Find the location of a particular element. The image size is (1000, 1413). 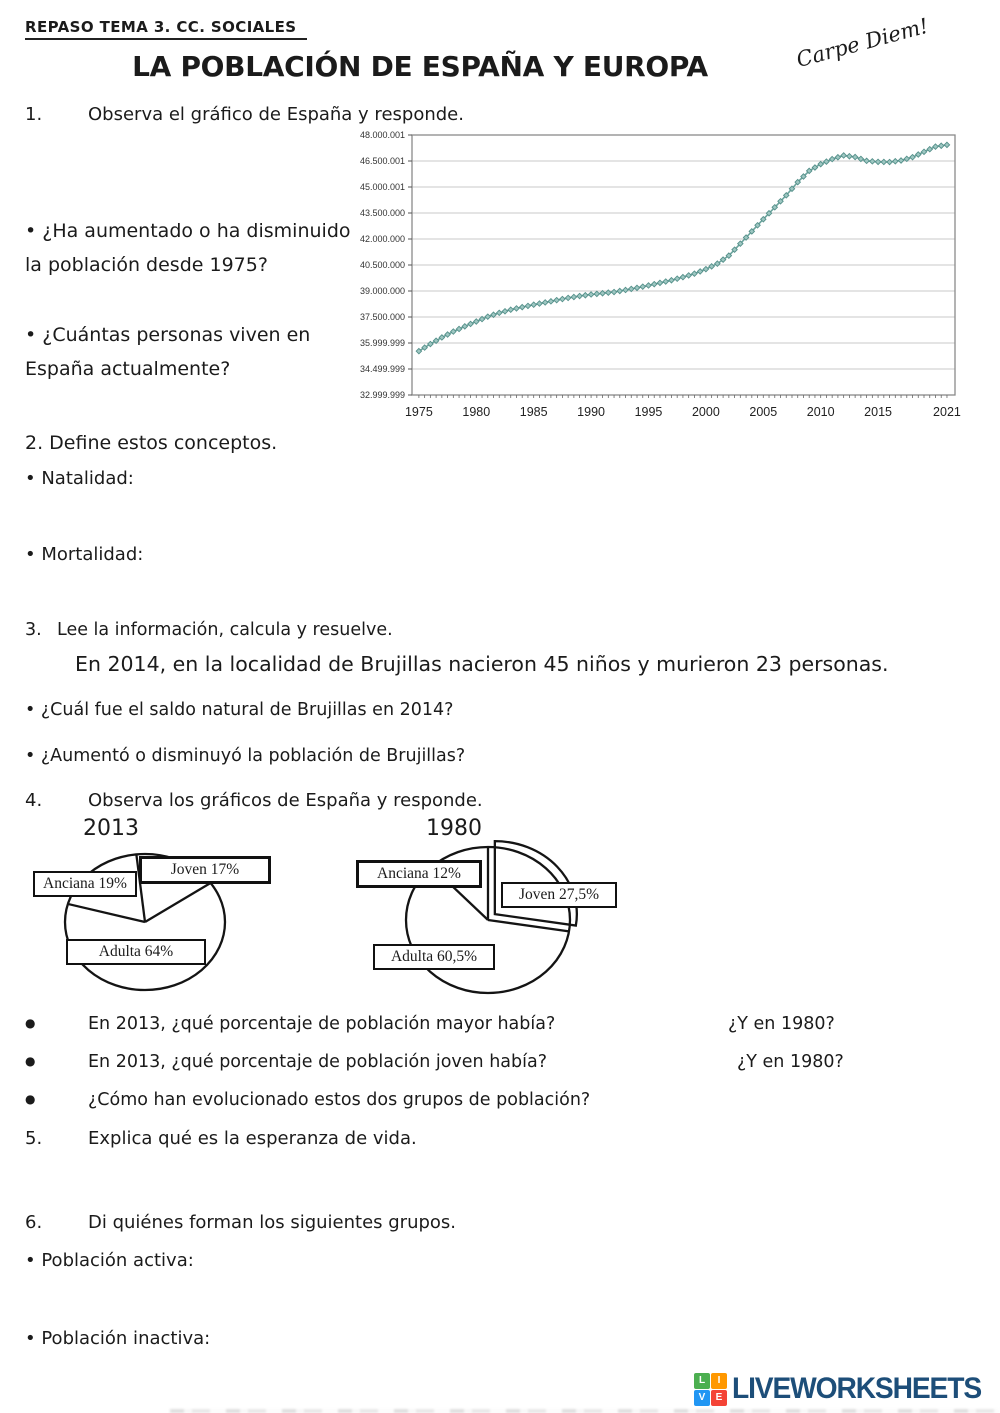

pie-2013-title: 2013 is located at coordinates (111, 828).